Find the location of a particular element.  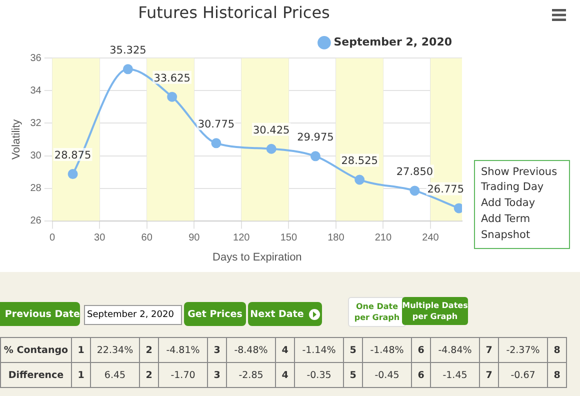

text: -0.35 is located at coordinates (319, 375).